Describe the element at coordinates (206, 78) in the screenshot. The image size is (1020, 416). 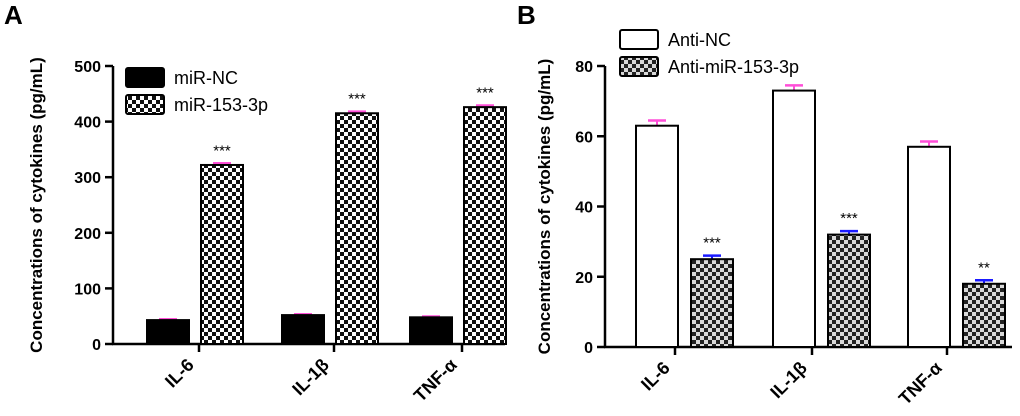
I see `legend-label: miR-NC` at that location.